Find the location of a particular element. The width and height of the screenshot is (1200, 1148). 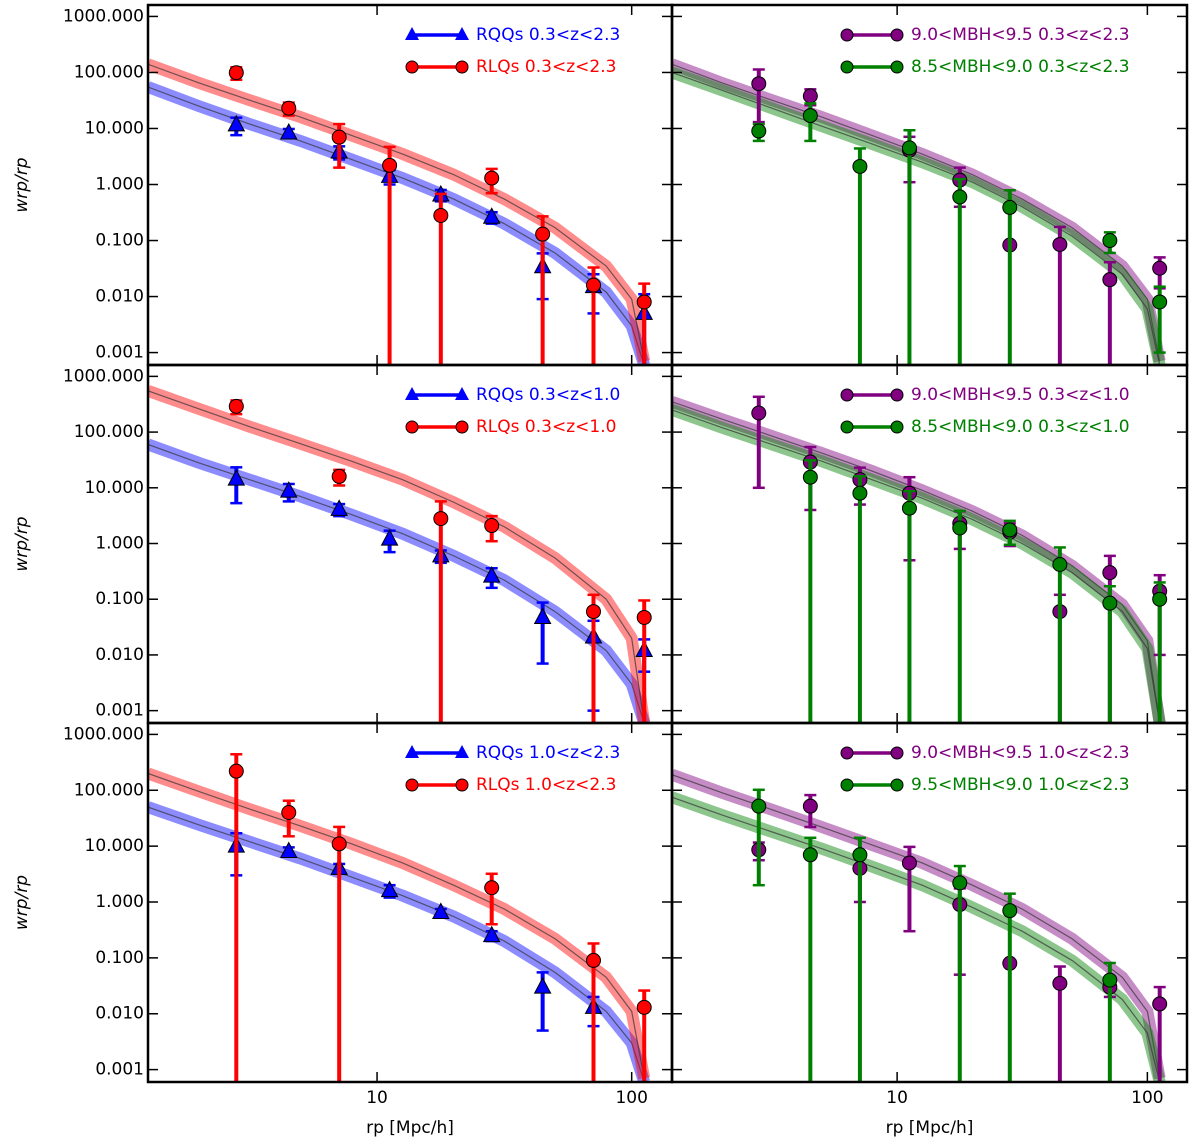

legend-label: 9.5<MBH<9.0 1.0<z<2.3 is located at coordinates (1020, 785).